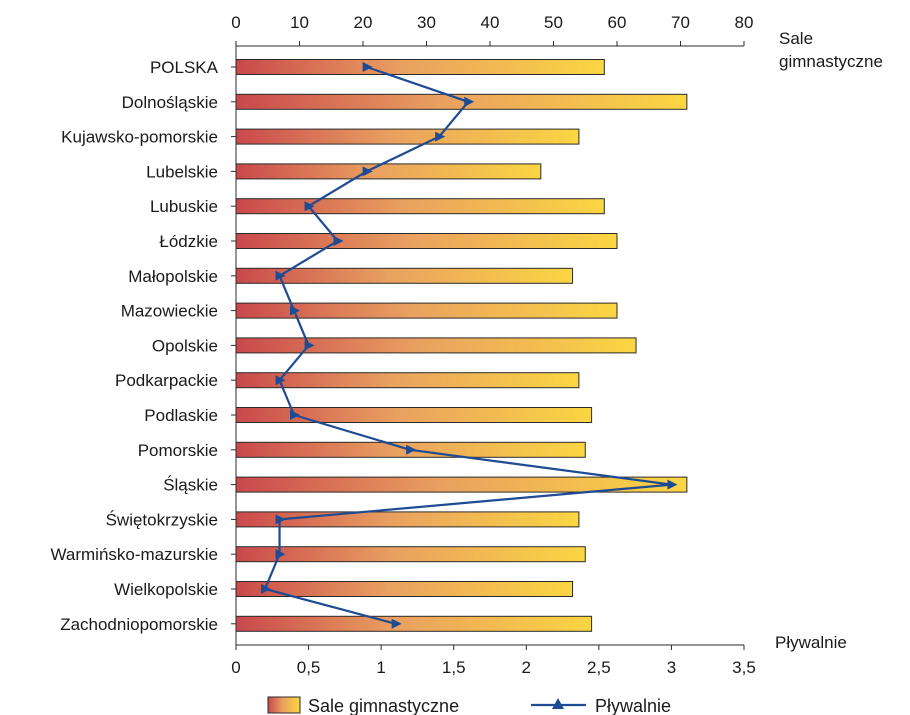 The height and width of the screenshot is (715, 910). What do you see at coordinates (744, 667) in the screenshot?
I see `bottom-tick-label: 3,5` at bounding box center [744, 667].